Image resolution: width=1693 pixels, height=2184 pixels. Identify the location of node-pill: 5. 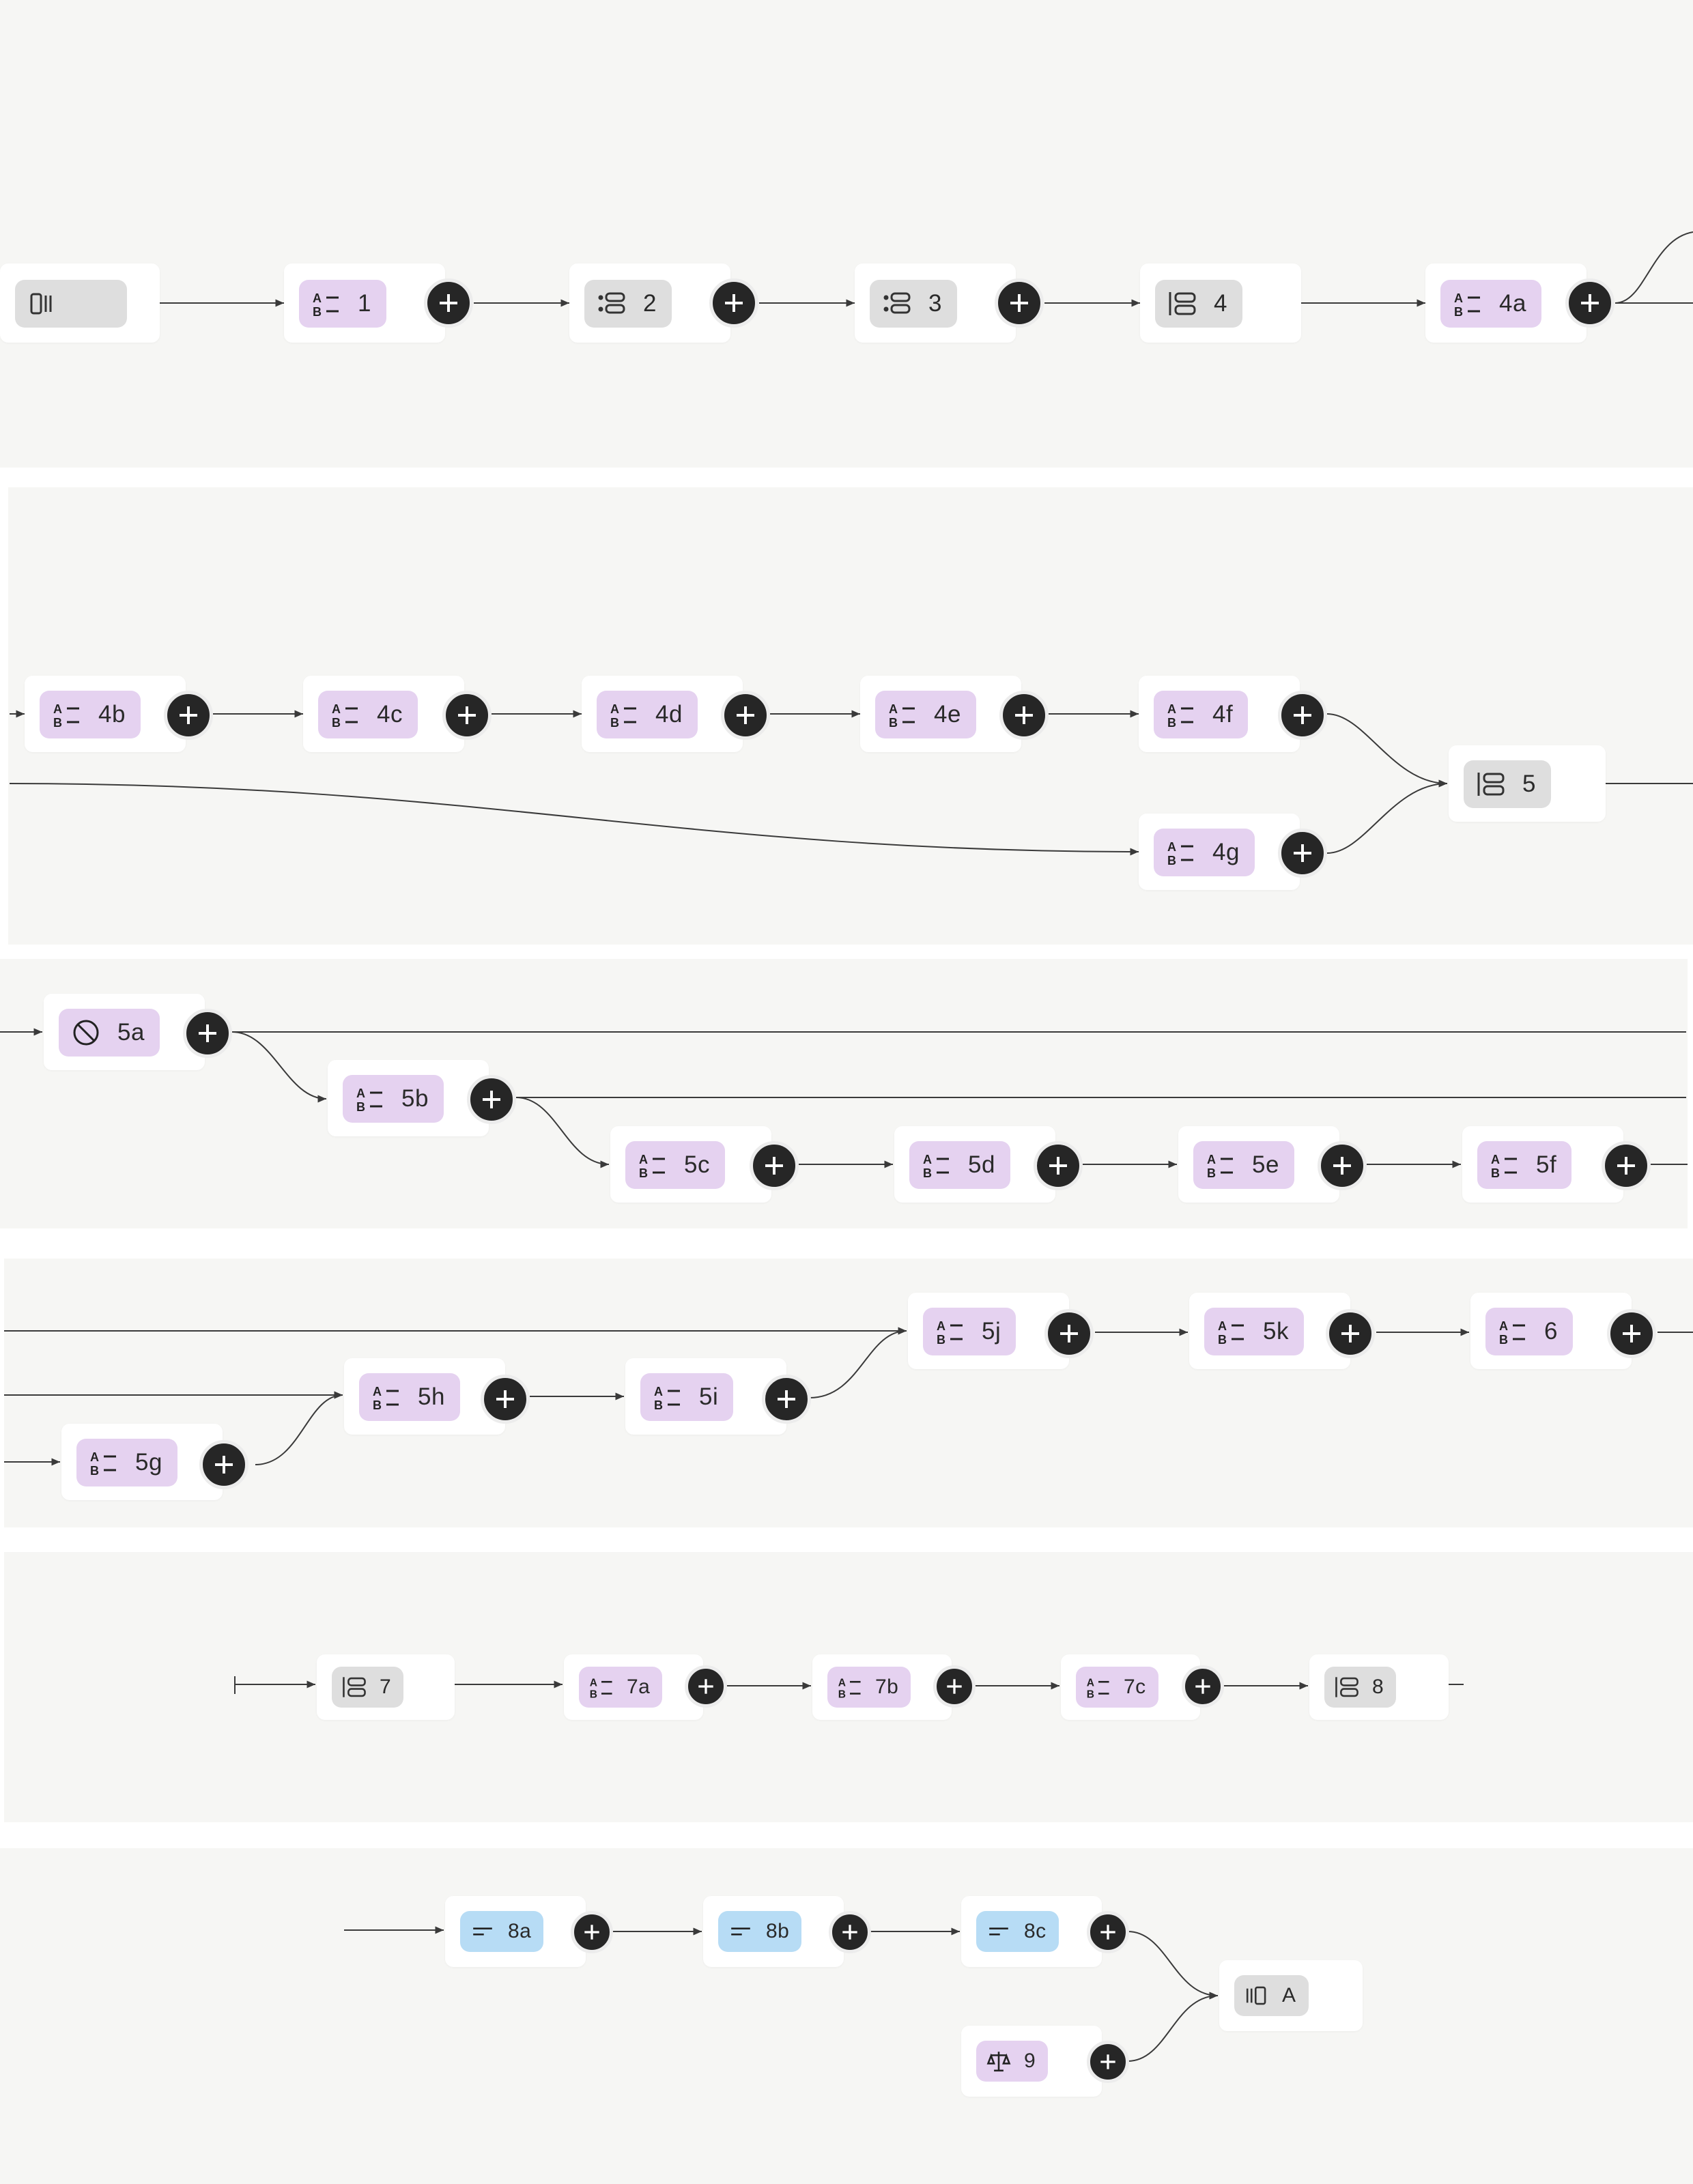
(1507, 784).